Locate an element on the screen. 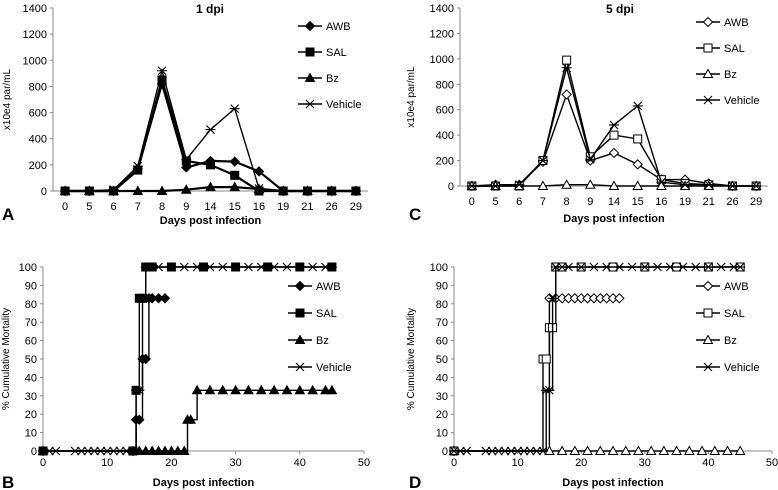 The width and height of the screenshot is (778, 490). panel-letter-c: C is located at coordinates (415, 214).